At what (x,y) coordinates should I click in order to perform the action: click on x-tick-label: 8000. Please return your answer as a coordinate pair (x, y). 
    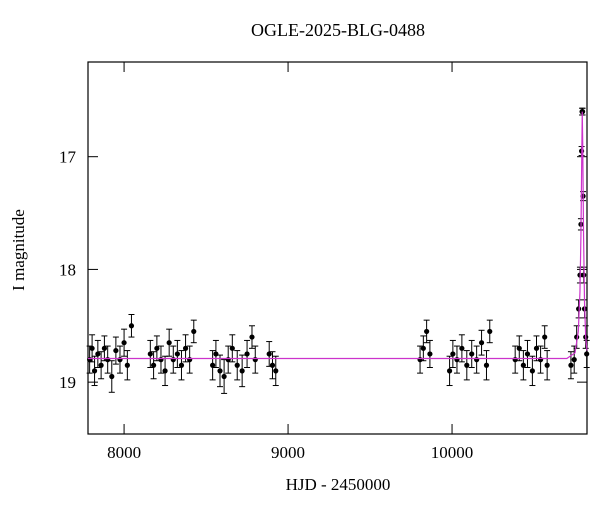
    Looking at the image, I should click on (124, 452).